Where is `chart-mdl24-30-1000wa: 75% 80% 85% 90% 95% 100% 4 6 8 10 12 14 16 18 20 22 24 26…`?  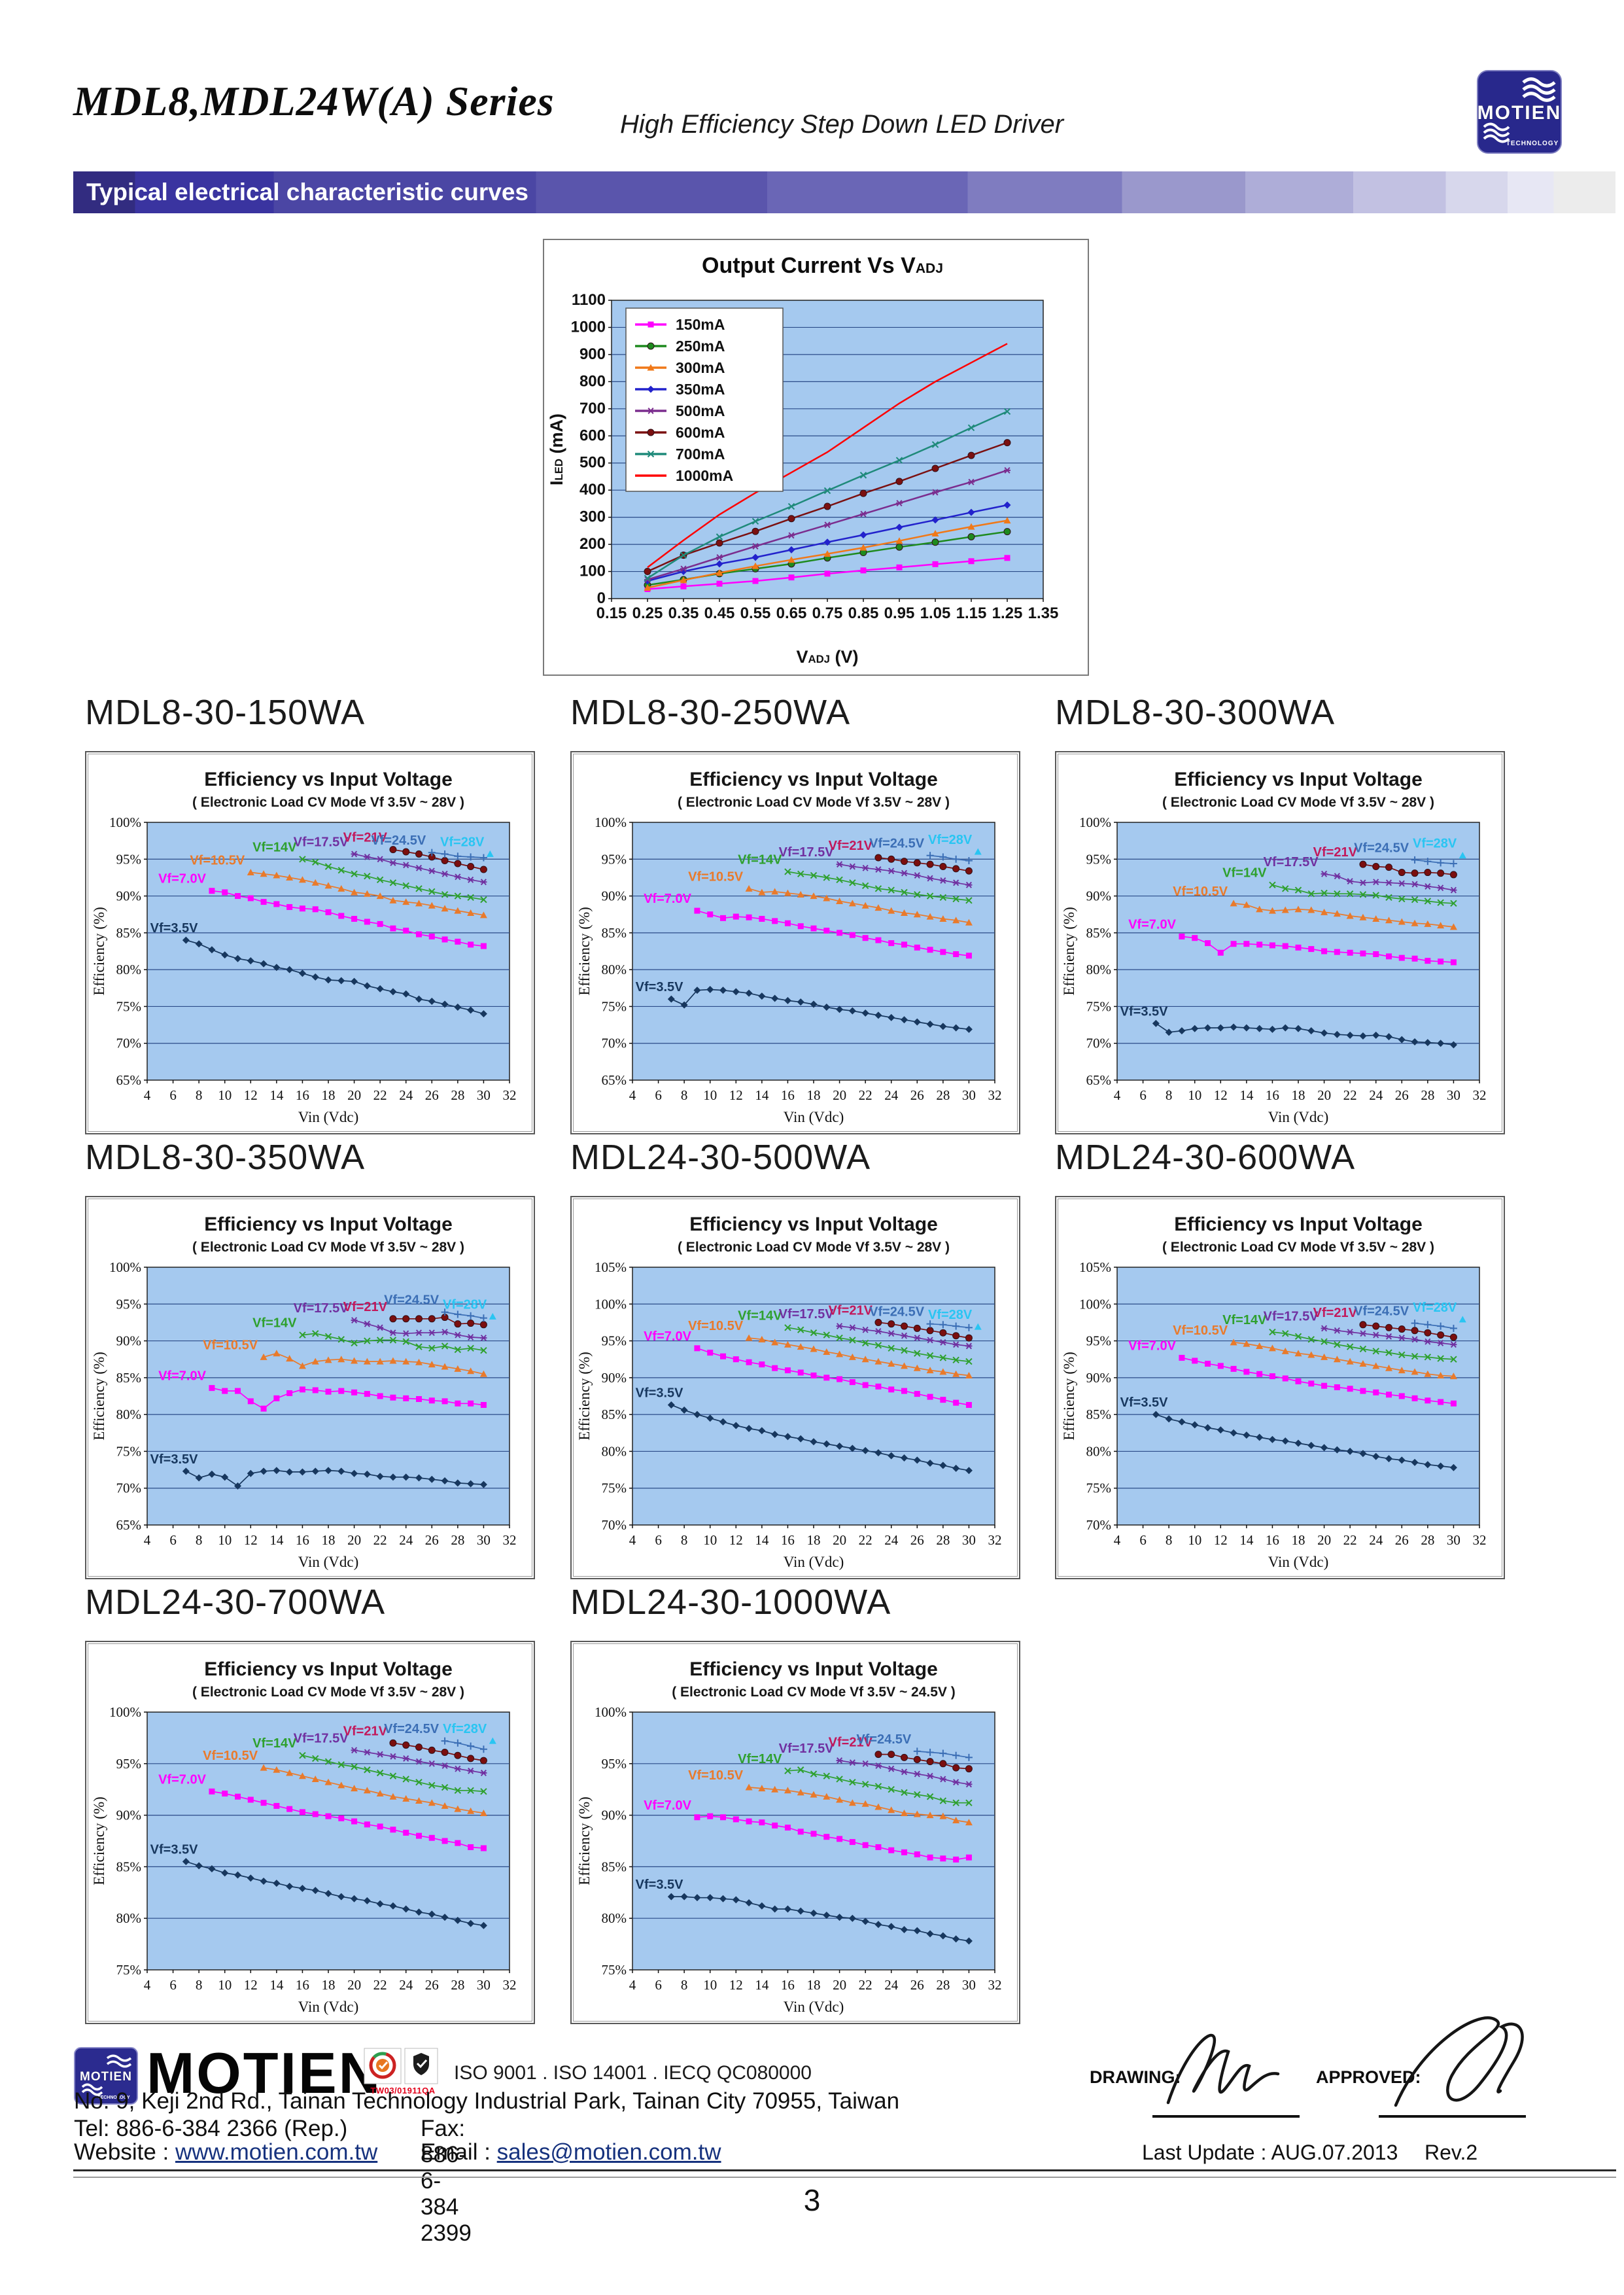 chart-mdl24-30-1000wa: 75% 80% 85% 90% 95% 100% 4 6 8 10 12 14 16 18 20 22 24 26… is located at coordinates (795, 1832).